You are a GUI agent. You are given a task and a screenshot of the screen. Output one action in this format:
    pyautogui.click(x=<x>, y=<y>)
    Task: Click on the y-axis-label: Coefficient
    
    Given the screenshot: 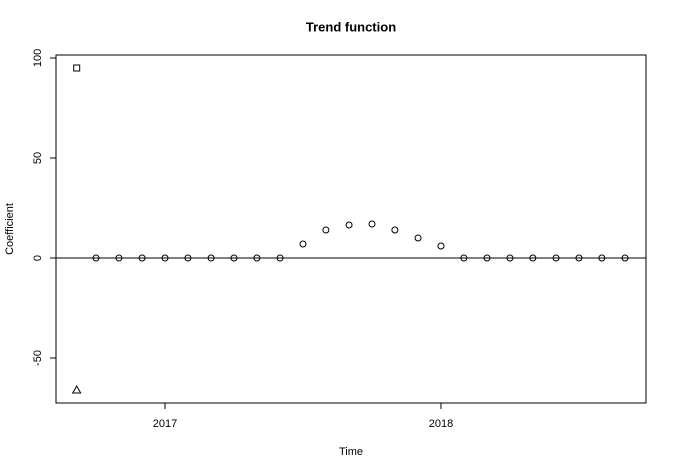 What is the action you would take?
    pyautogui.click(x=10, y=229)
    